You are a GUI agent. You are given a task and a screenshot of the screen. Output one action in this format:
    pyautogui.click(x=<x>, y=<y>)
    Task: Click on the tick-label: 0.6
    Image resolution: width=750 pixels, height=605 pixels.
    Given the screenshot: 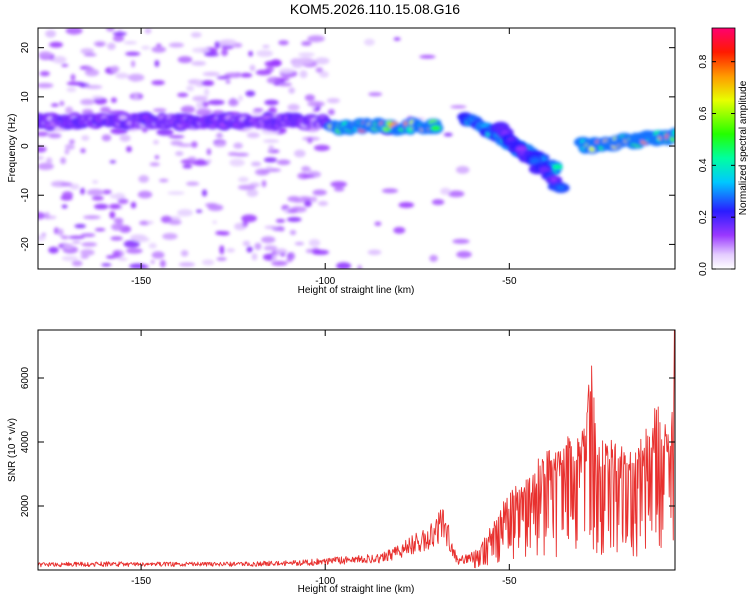 What is the action you would take?
    pyautogui.click(x=703, y=113)
    